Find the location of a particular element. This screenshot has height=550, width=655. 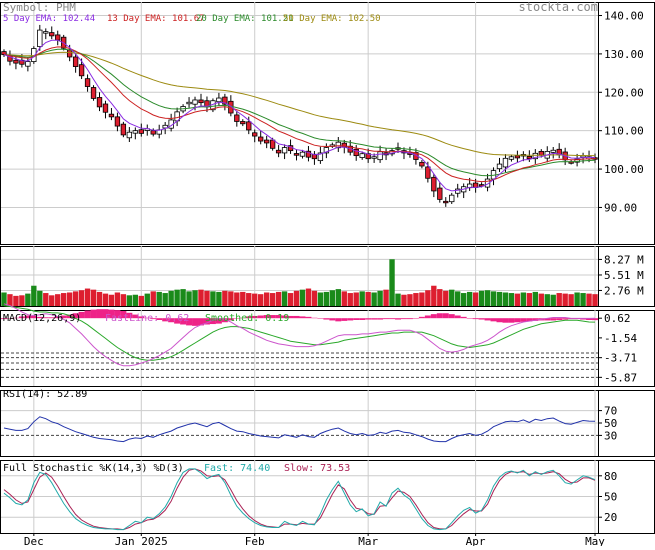

volume-bars is located at coordinates (299, 282).